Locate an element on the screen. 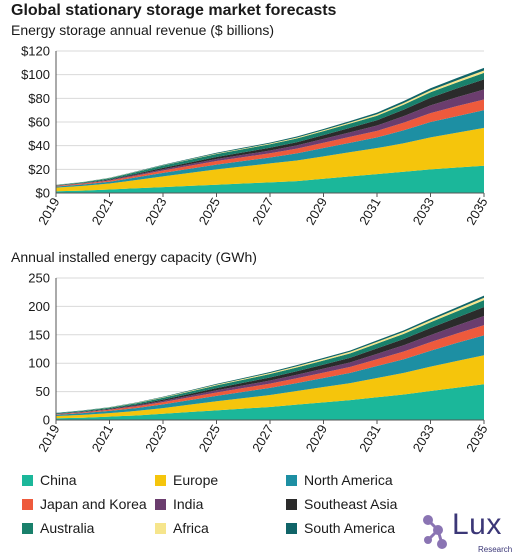  revenue-y-tick-label: $120 is located at coordinates (35, 51).